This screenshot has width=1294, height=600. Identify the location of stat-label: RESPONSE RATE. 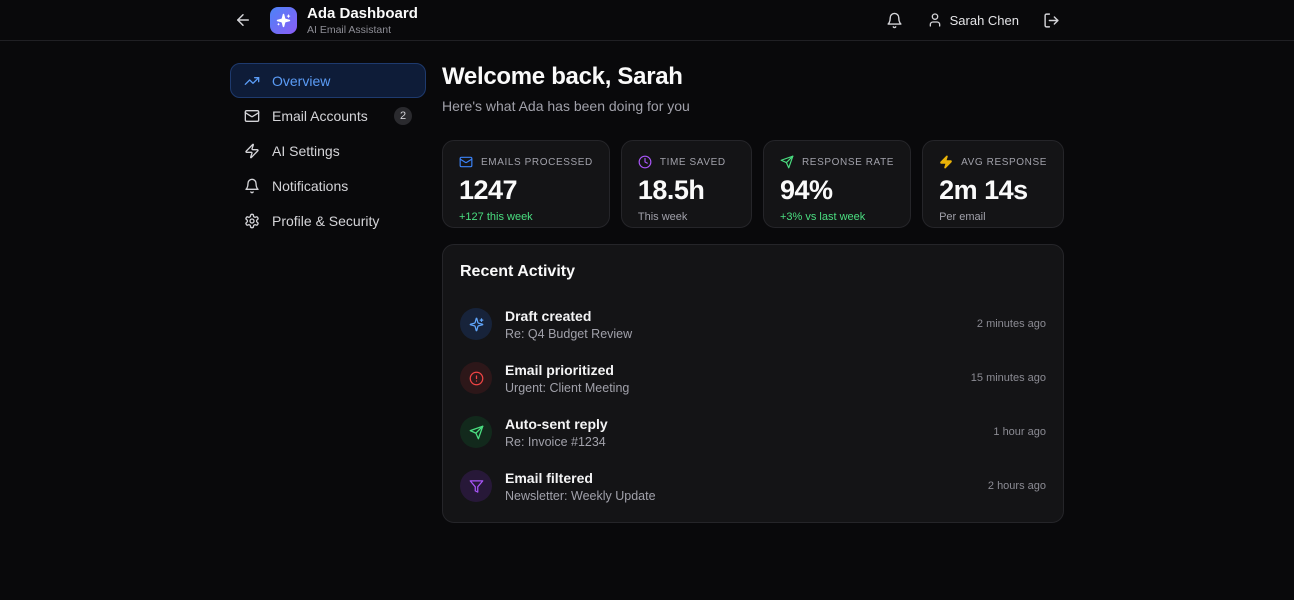
(848, 162).